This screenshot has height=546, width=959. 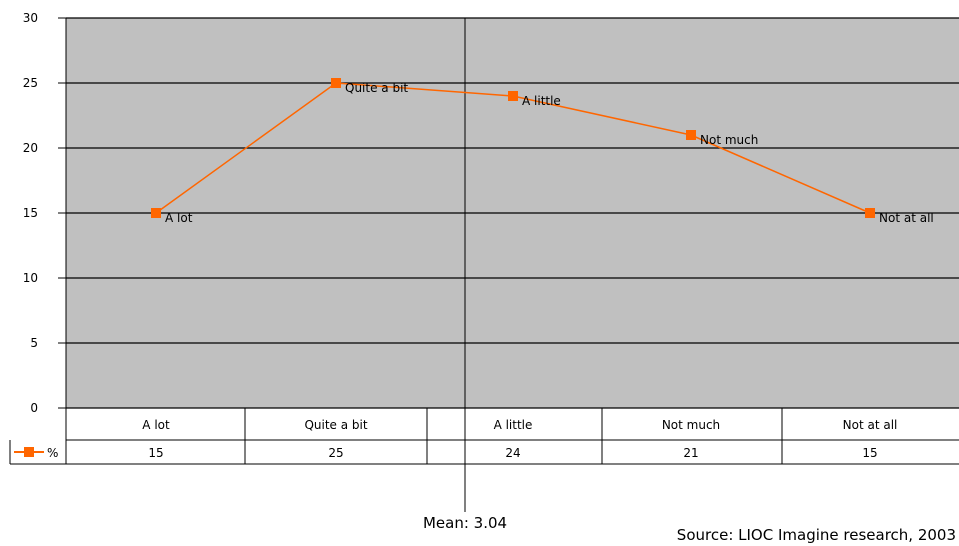 What do you see at coordinates (30, 18) in the screenshot?
I see `y-tick-label: 30` at bounding box center [30, 18].